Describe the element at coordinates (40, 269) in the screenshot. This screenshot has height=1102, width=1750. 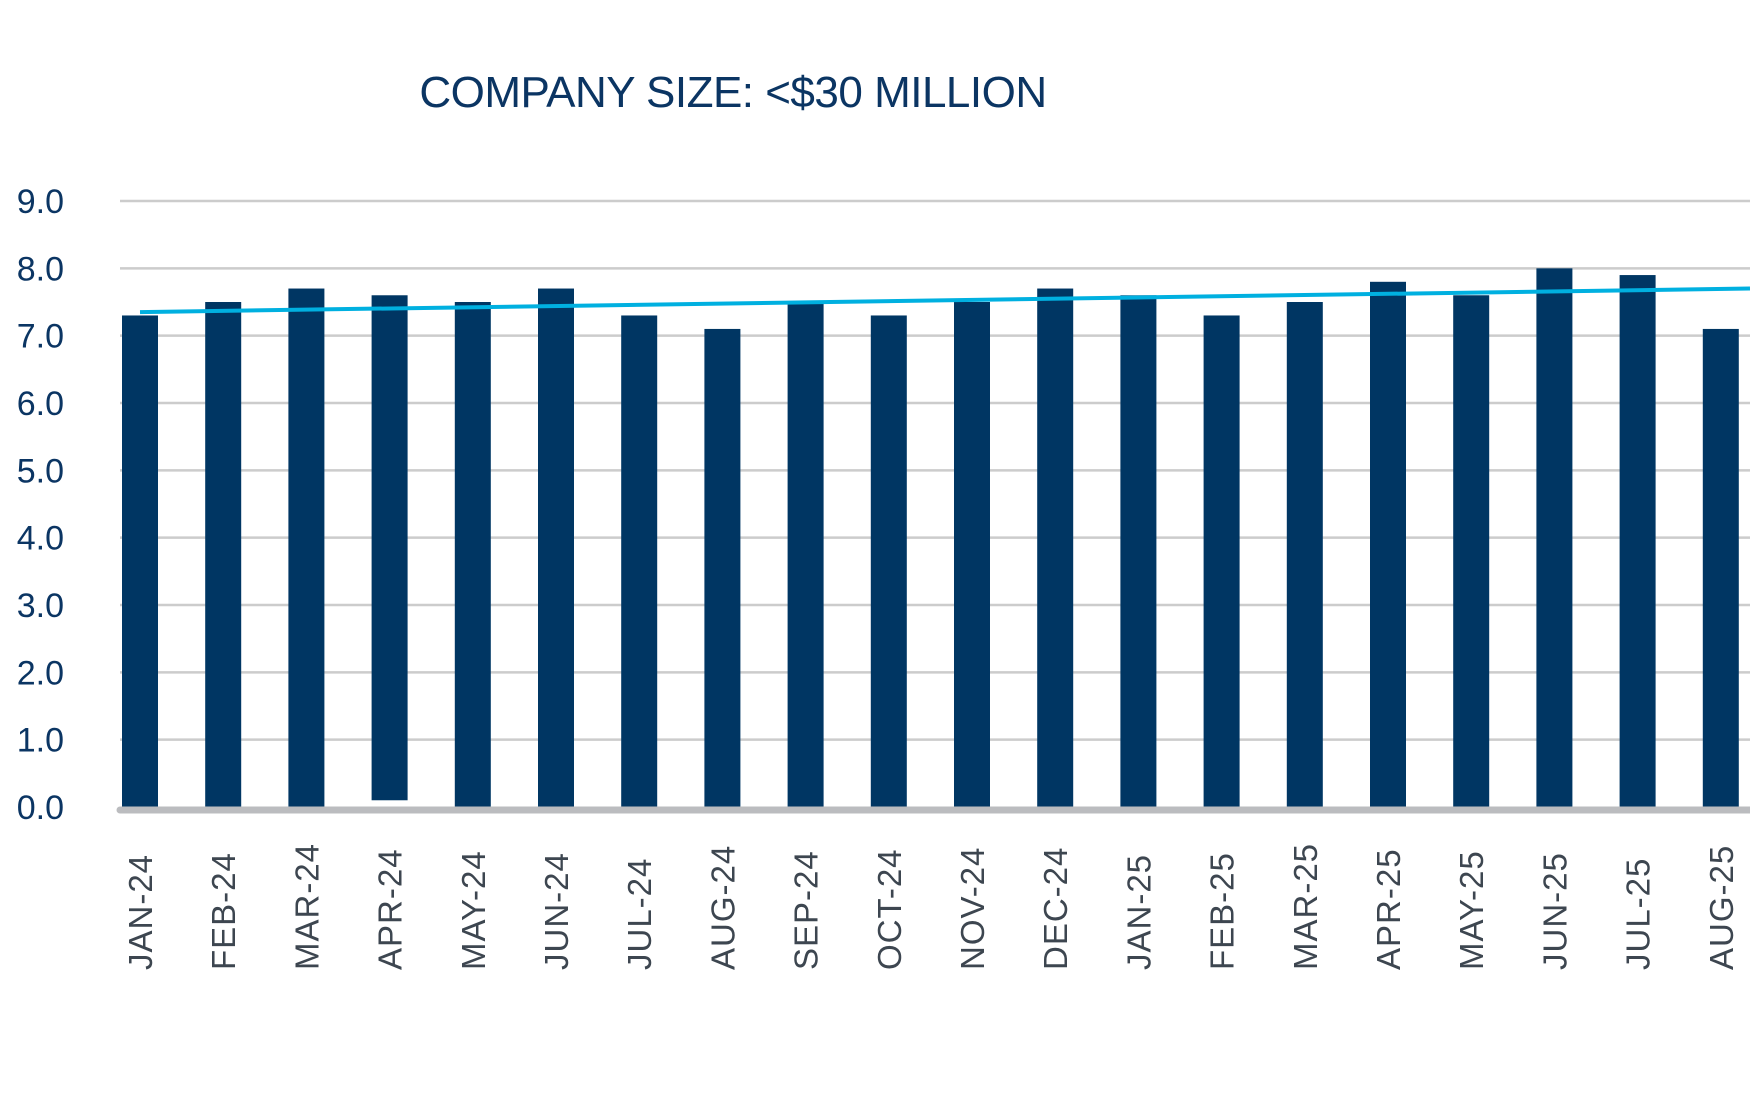
I see `y-tick-label: 8.0` at that location.